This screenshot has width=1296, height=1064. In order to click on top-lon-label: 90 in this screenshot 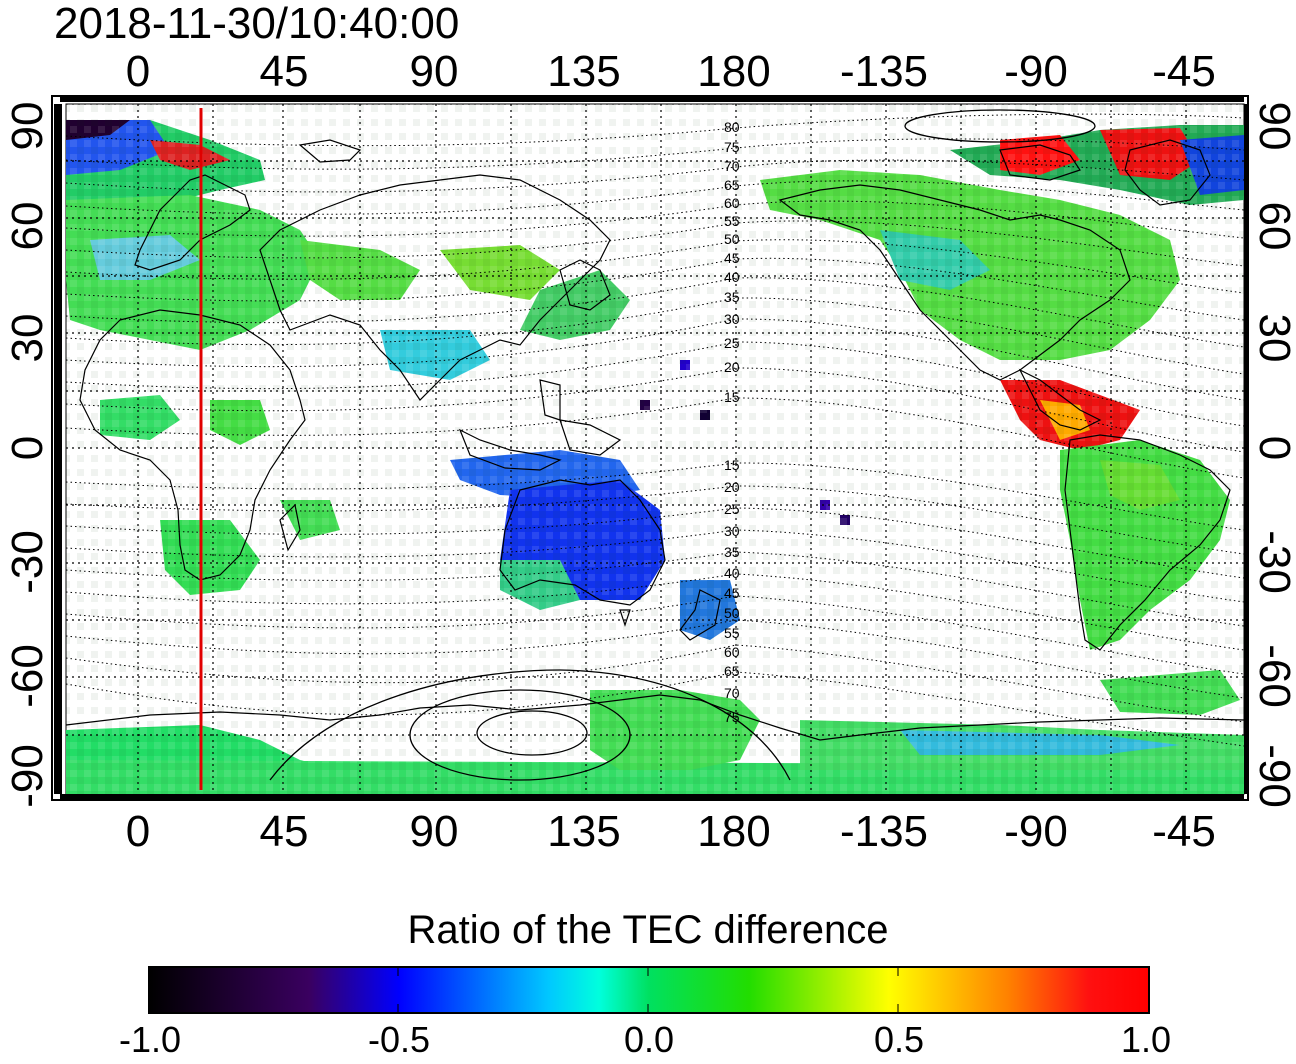, I will do `click(434, 71)`.